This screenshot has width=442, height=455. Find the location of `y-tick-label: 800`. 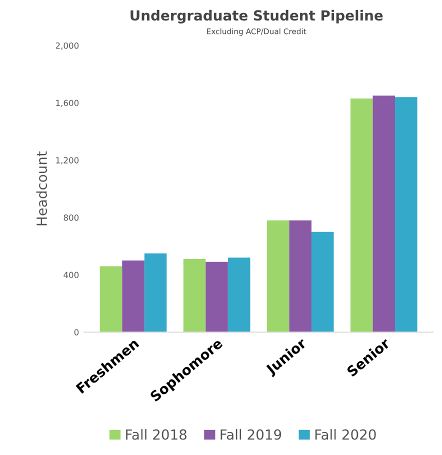

y-tick-label: 800 is located at coordinates (71, 217).